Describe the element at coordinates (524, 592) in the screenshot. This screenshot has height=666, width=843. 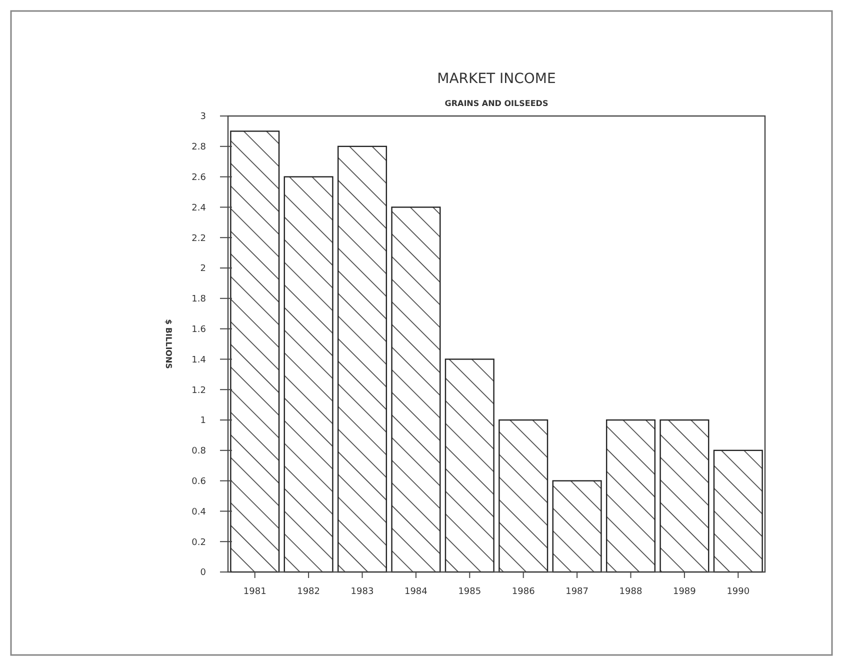
I see `x-tick-label: 1986` at that location.